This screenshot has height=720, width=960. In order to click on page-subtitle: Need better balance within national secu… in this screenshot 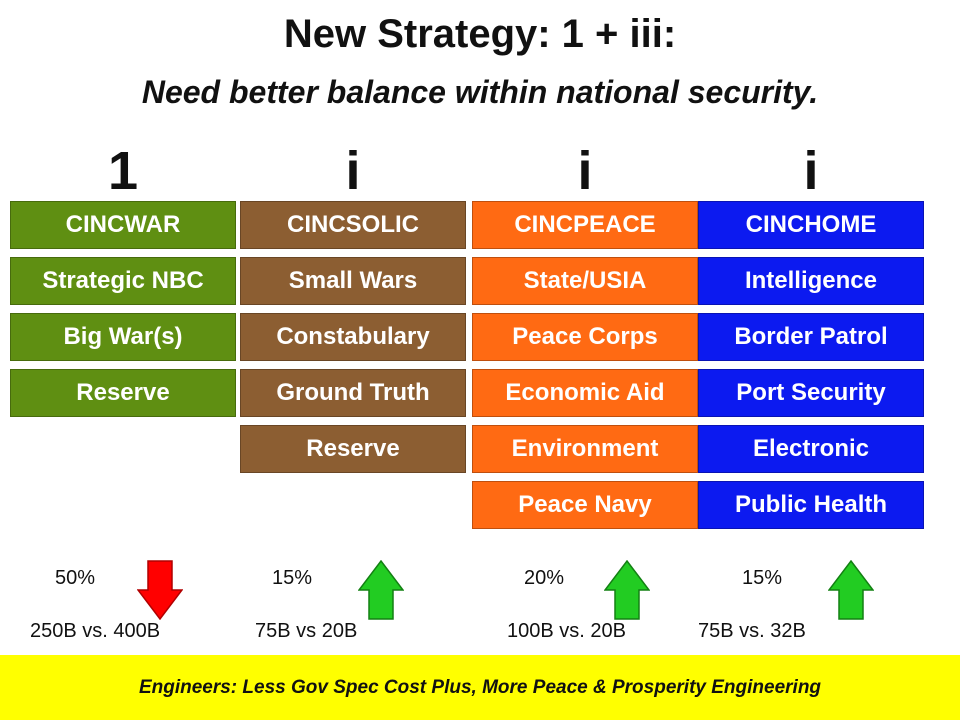, I will do `click(480, 92)`.